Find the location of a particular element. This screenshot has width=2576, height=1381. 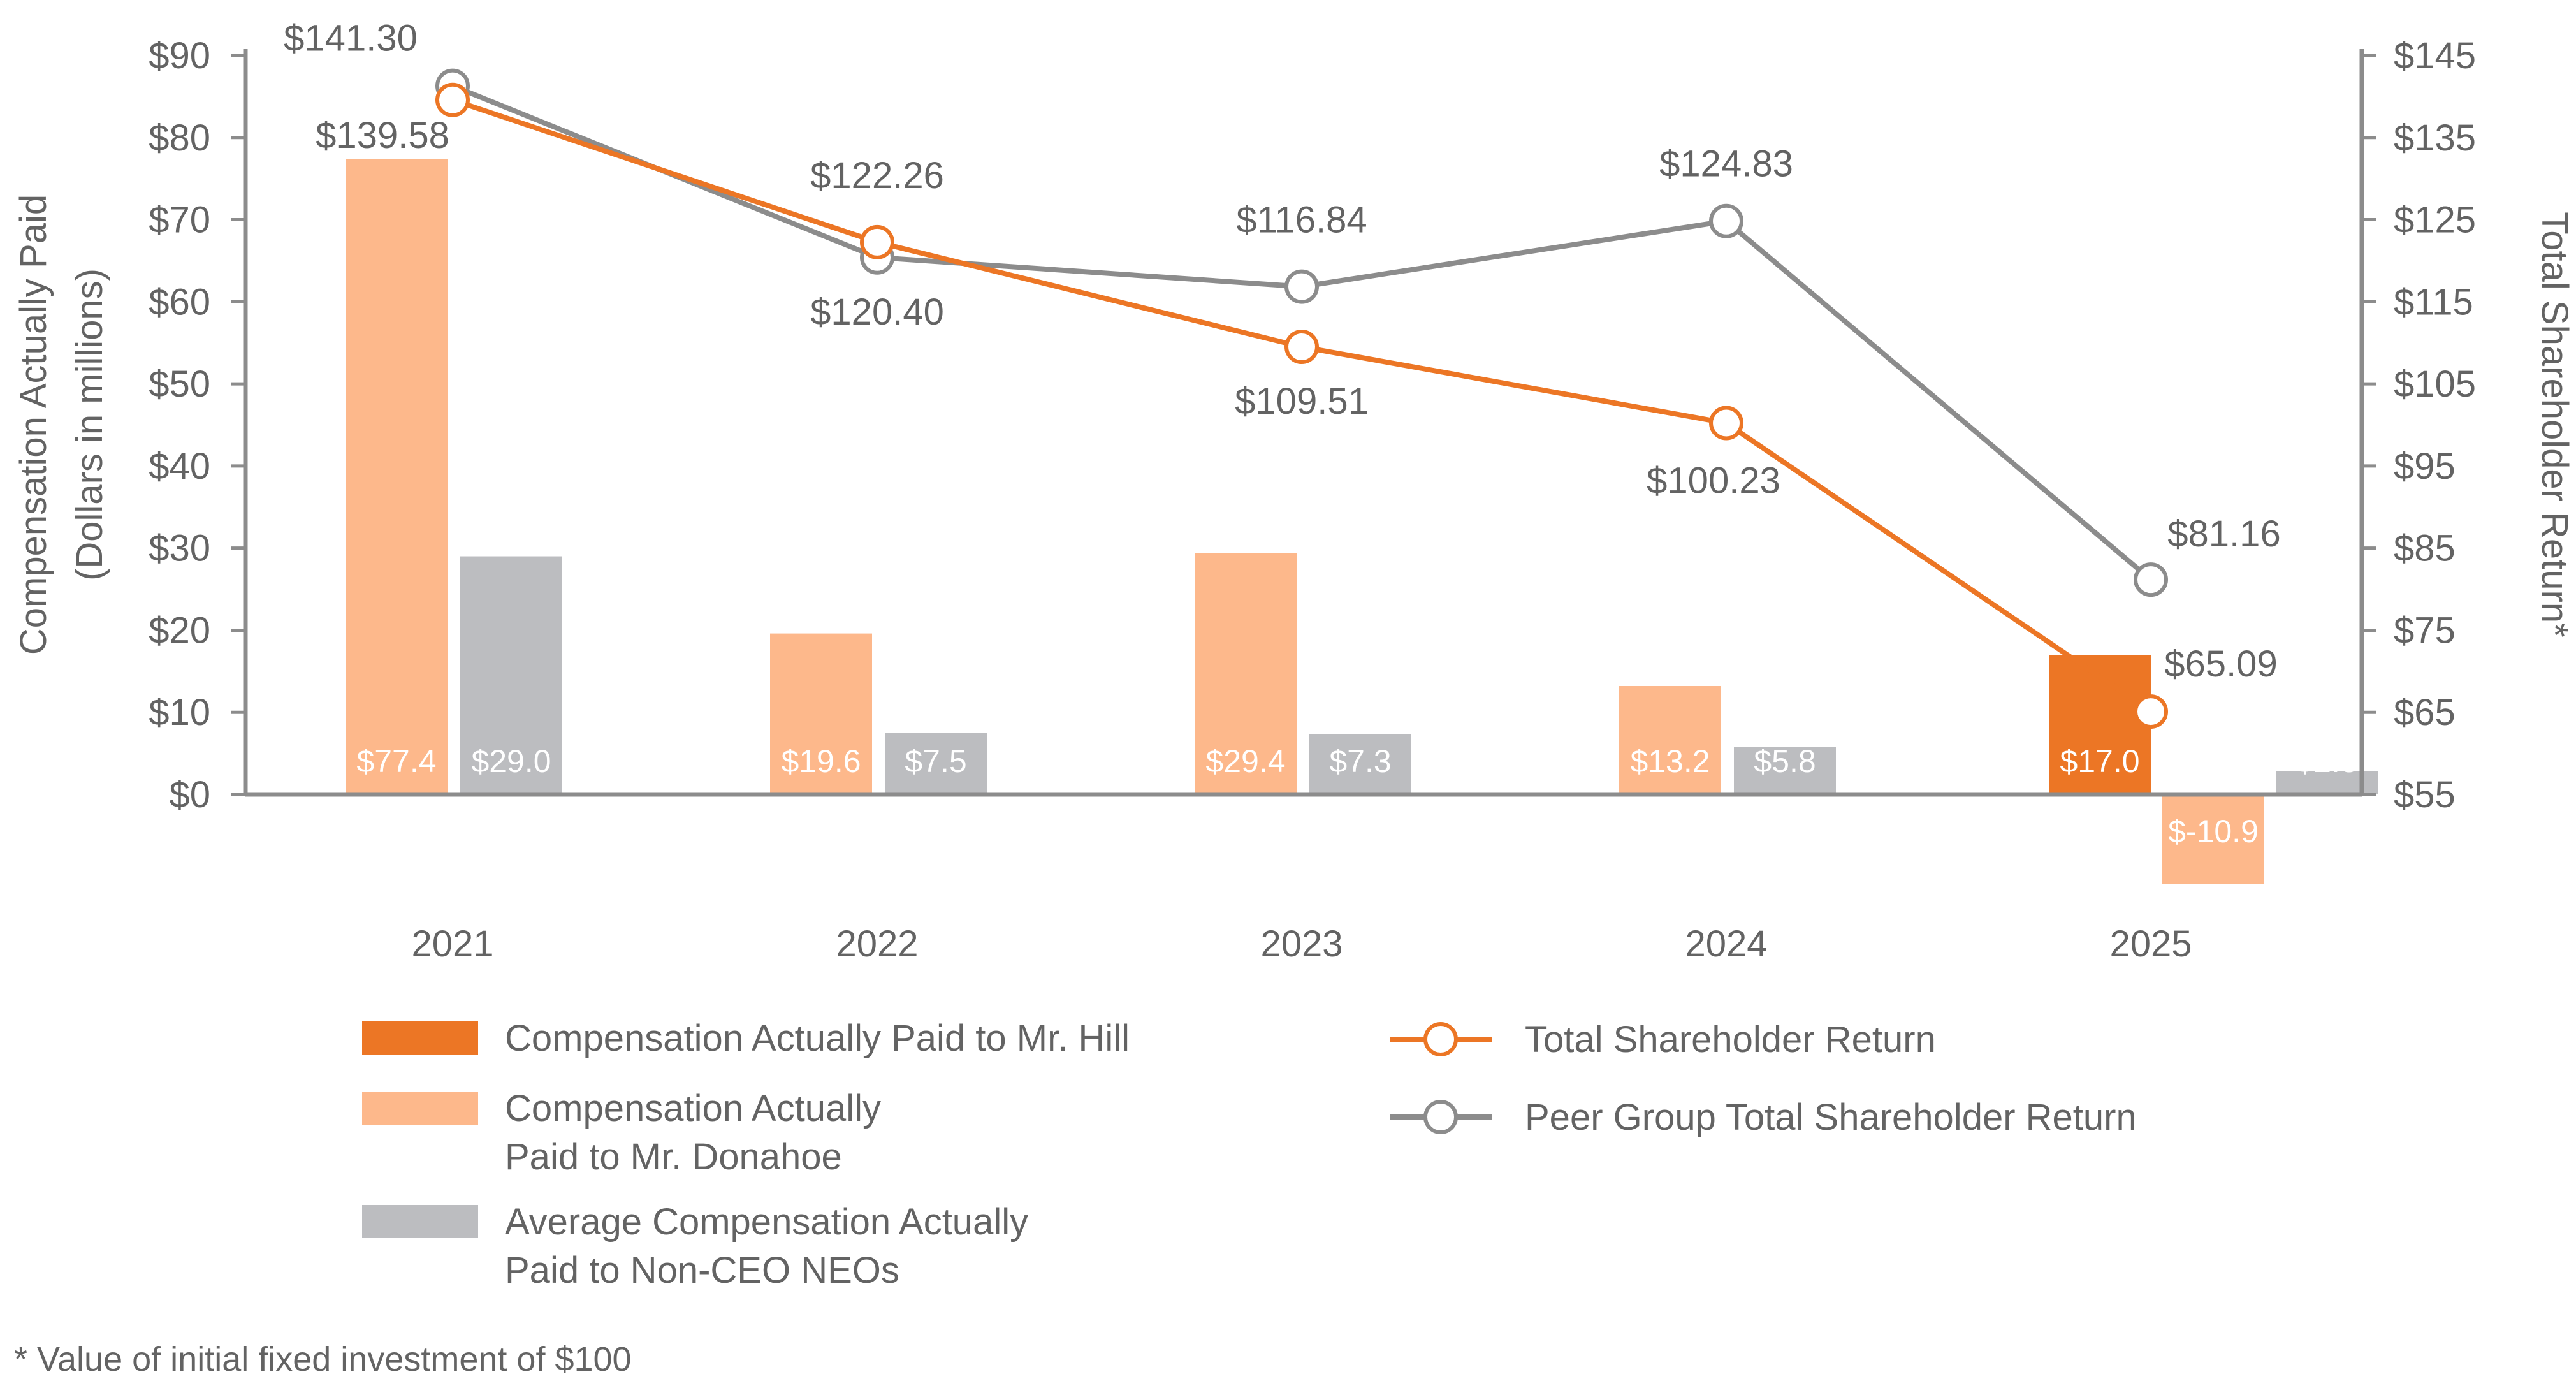

bar-label-average-compensation-actually-paid-to-non-ceo-neos-2025: $2.8 is located at coordinates (2326, 761).